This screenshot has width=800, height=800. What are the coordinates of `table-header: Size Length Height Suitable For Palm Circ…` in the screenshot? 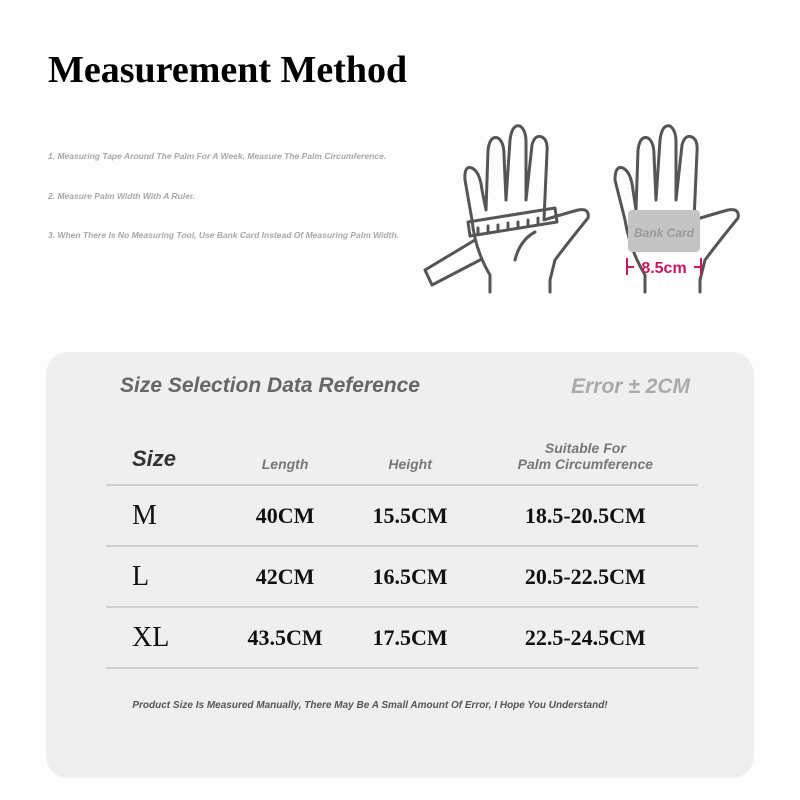 It's located at (402, 456).